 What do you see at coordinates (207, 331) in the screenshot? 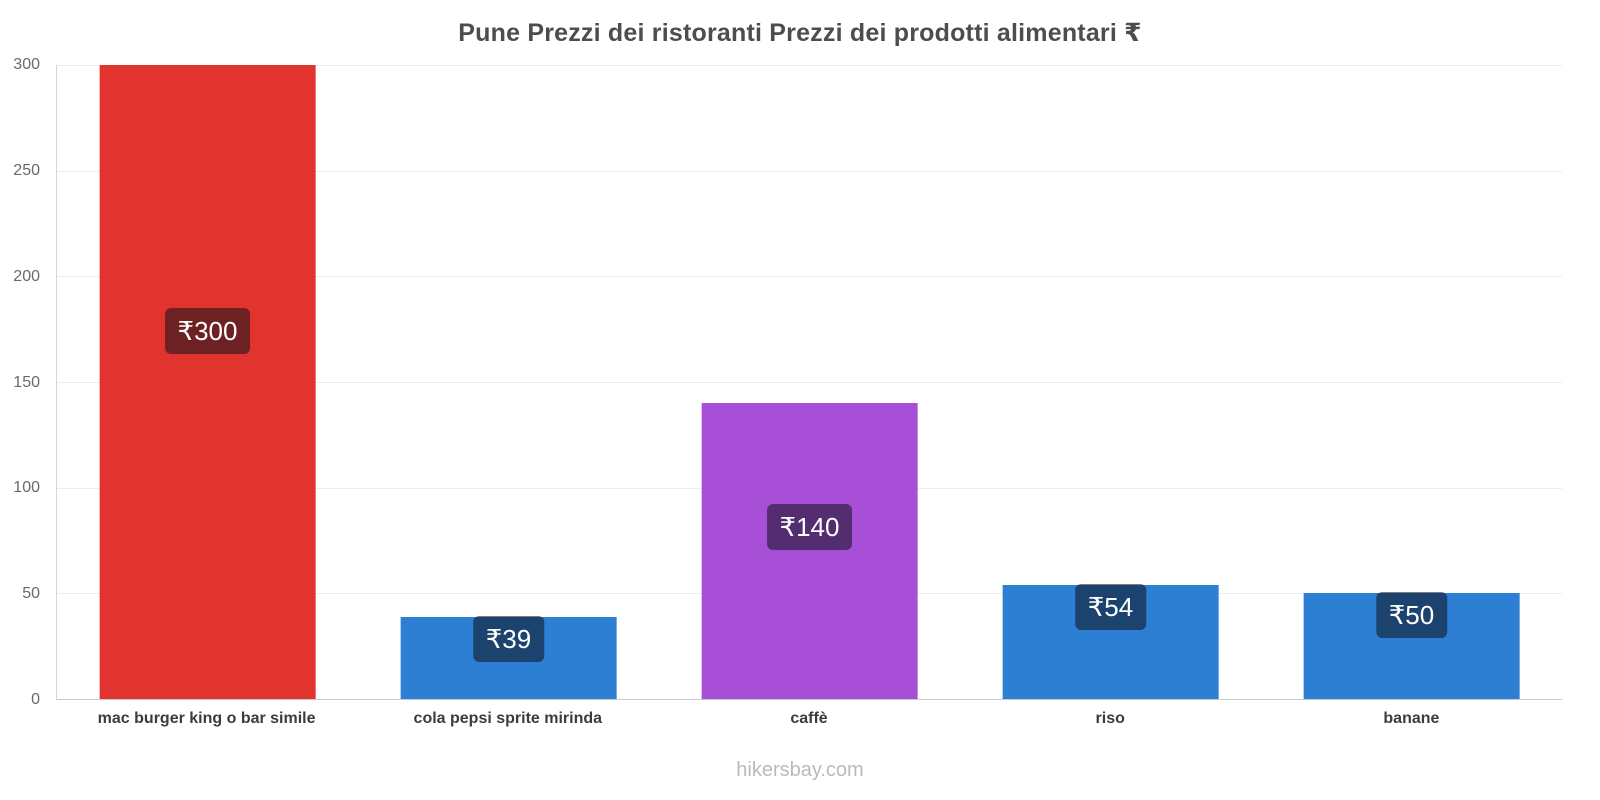
I see `value-label-badge: ₹300` at bounding box center [207, 331].